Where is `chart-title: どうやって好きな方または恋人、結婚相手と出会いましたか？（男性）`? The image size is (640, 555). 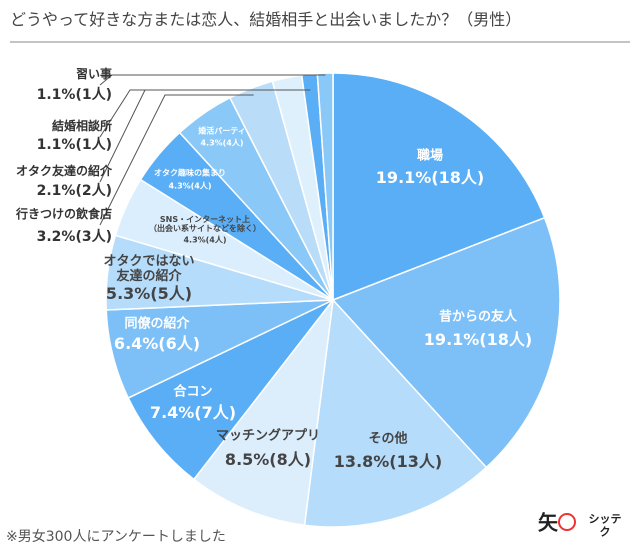
chart-title: どうやって好きな方または恋人、結婚相手と出会いましたか？（男性） is located at coordinates (266, 19).